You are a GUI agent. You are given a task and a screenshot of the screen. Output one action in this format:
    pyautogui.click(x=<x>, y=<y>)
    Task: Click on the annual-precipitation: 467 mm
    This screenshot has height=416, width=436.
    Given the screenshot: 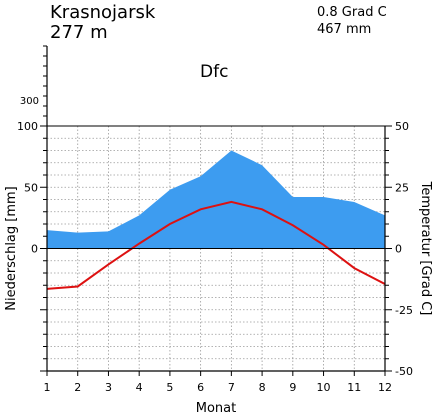 What is the action you would take?
    pyautogui.click(x=344, y=29)
    